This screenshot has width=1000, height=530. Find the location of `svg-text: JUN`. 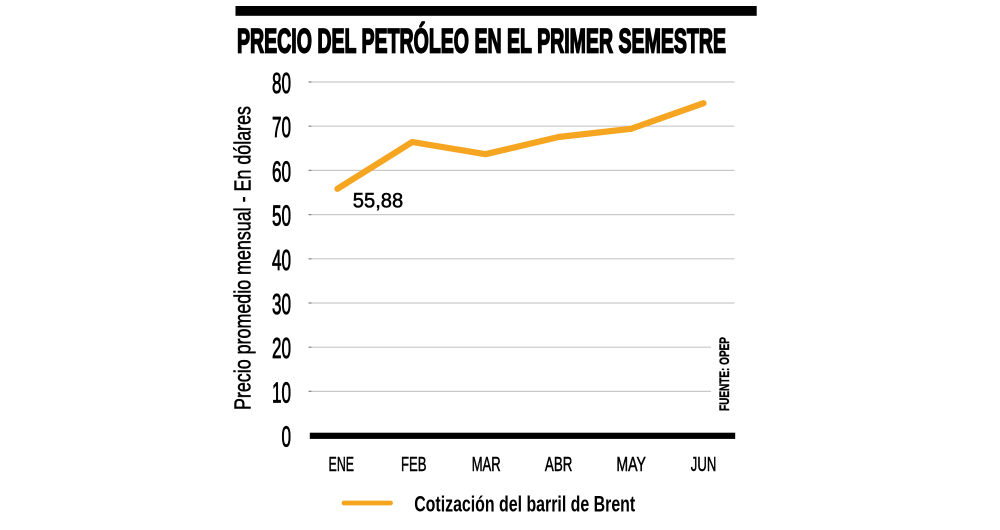

svg-text: JUN is located at coordinates (704, 464).